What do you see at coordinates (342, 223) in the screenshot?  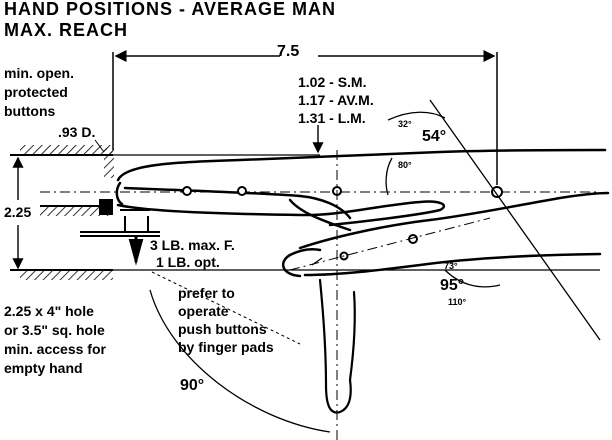 I see `joint-markers` at bounding box center [342, 223].